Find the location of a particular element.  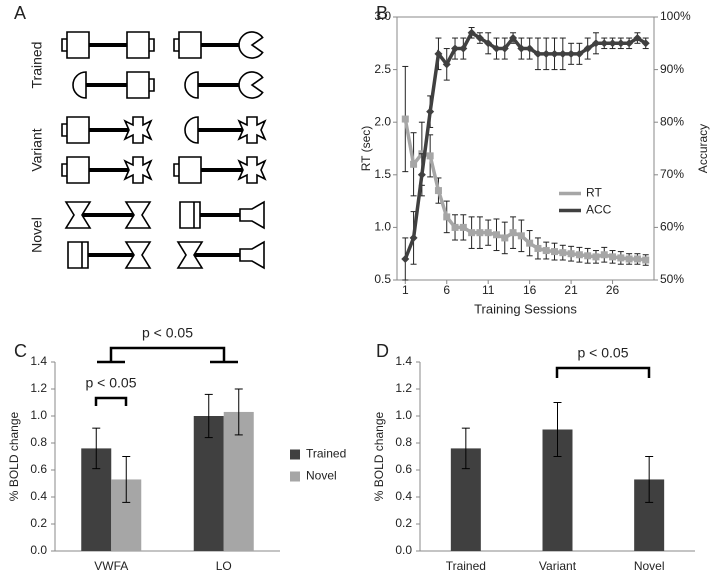

y-axis-title: RT (sec) is located at coordinates (366, 149).